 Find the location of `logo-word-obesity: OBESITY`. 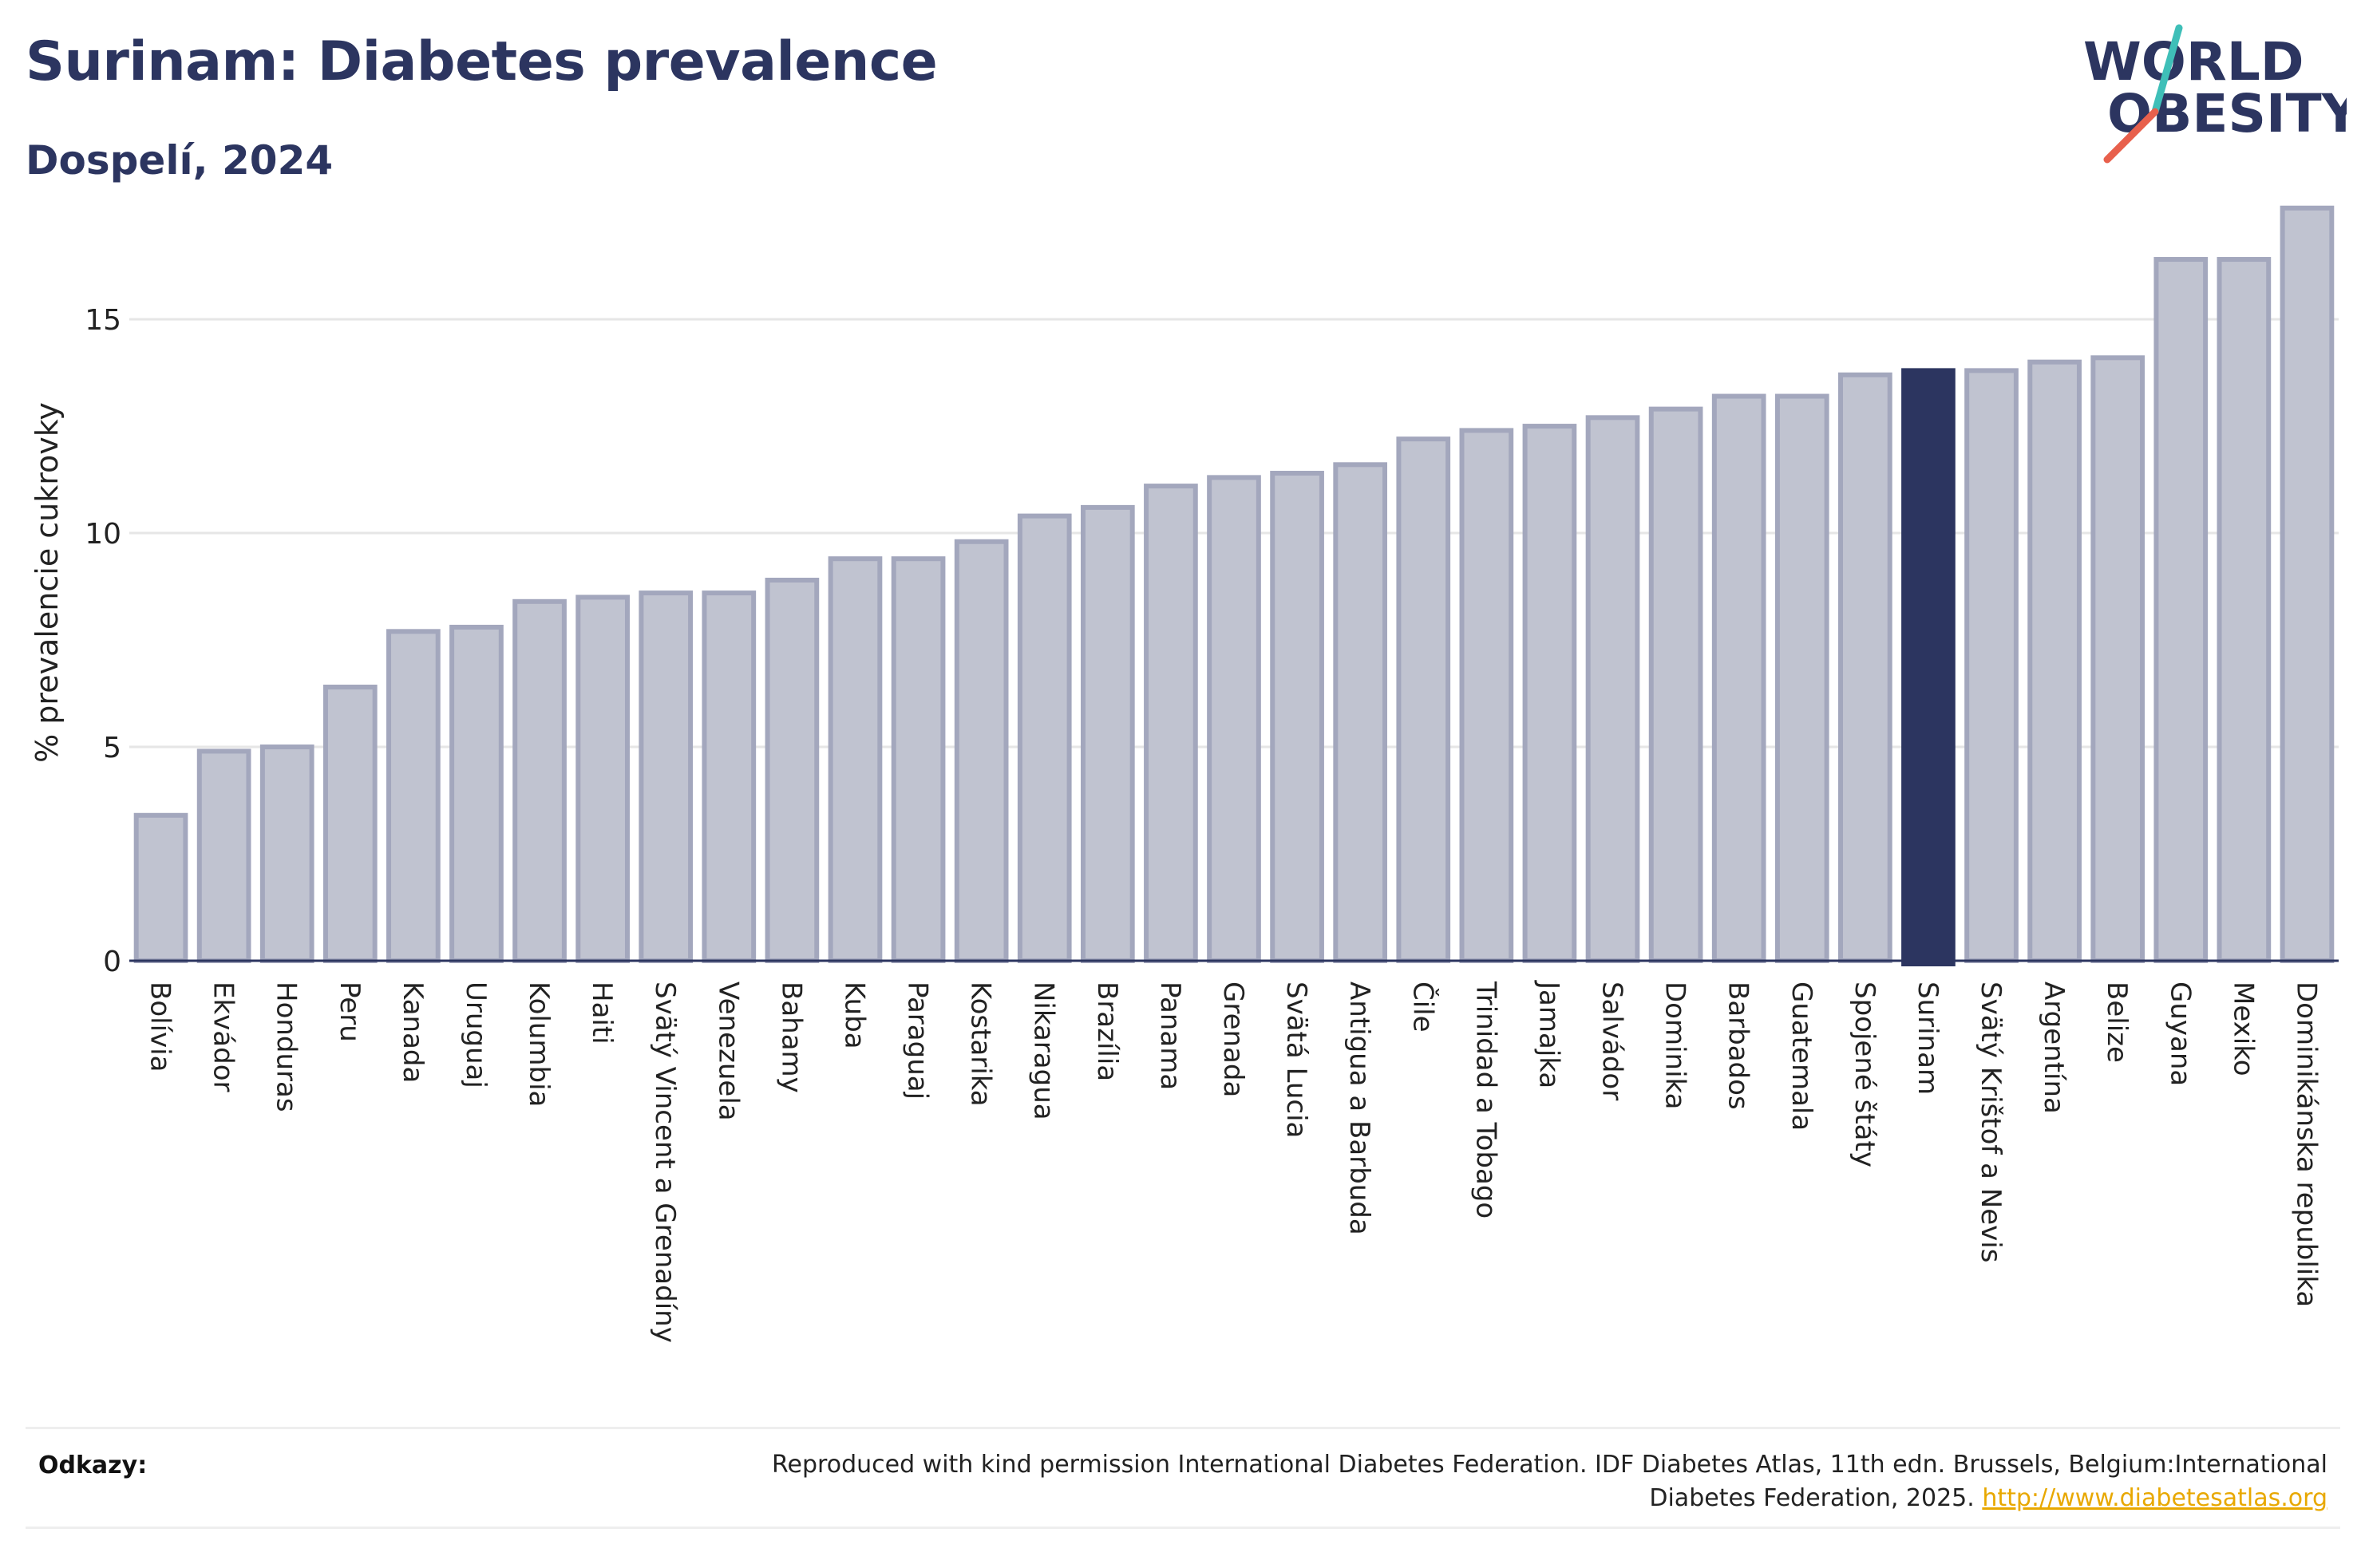

logo-word-obesity: OBESITY is located at coordinates (2227, 113).